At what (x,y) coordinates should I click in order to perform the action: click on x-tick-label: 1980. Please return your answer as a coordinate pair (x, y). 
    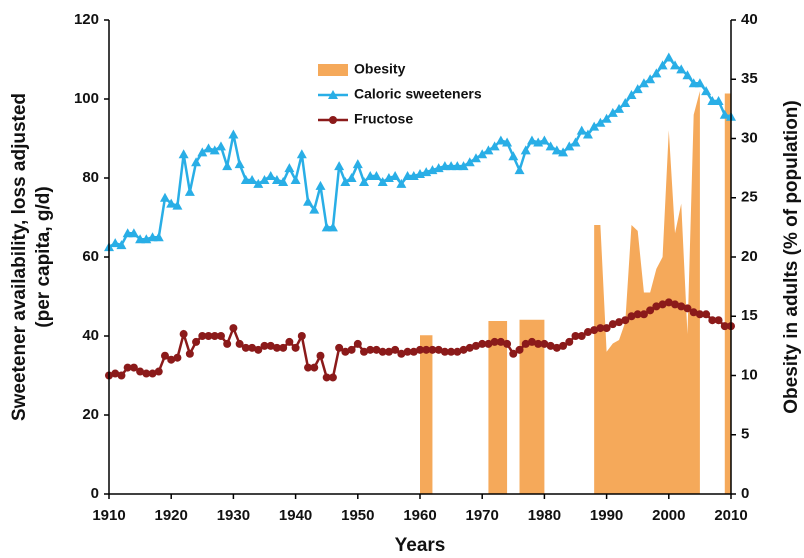
    Looking at the image, I should click on (544, 515).